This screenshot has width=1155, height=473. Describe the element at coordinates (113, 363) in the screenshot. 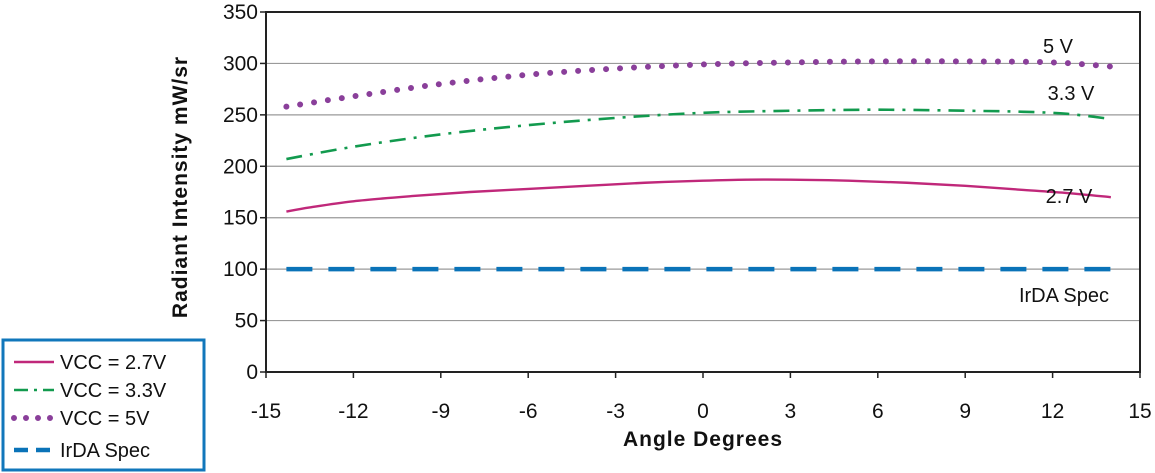

I see `legend-label-vcc-2-7v: VCC = 2.7V` at that location.